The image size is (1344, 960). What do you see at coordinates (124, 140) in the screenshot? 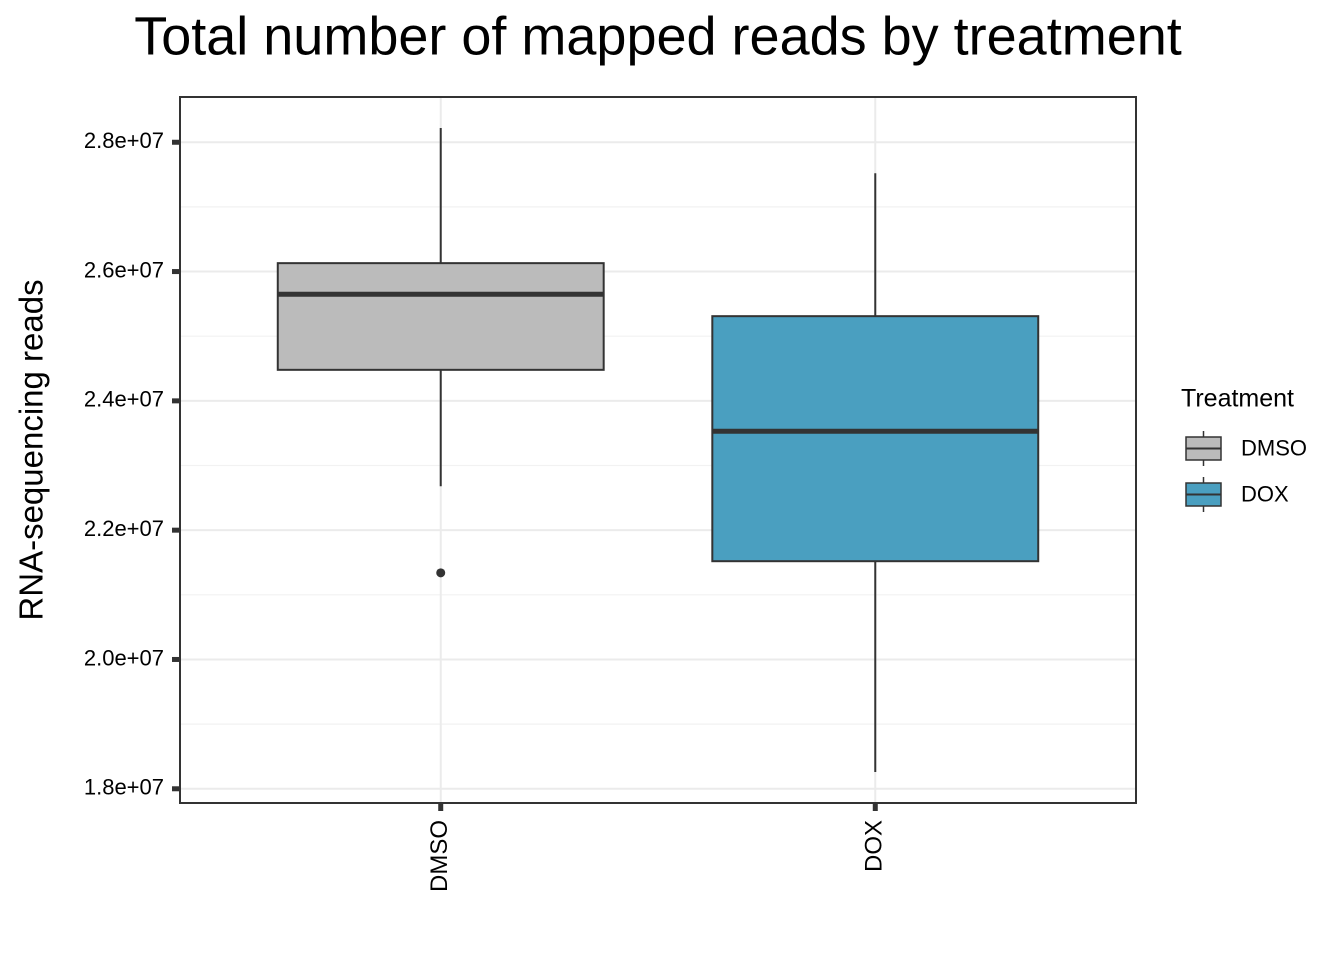
I see `y-tick-label: 2.8e+07` at bounding box center [124, 140].